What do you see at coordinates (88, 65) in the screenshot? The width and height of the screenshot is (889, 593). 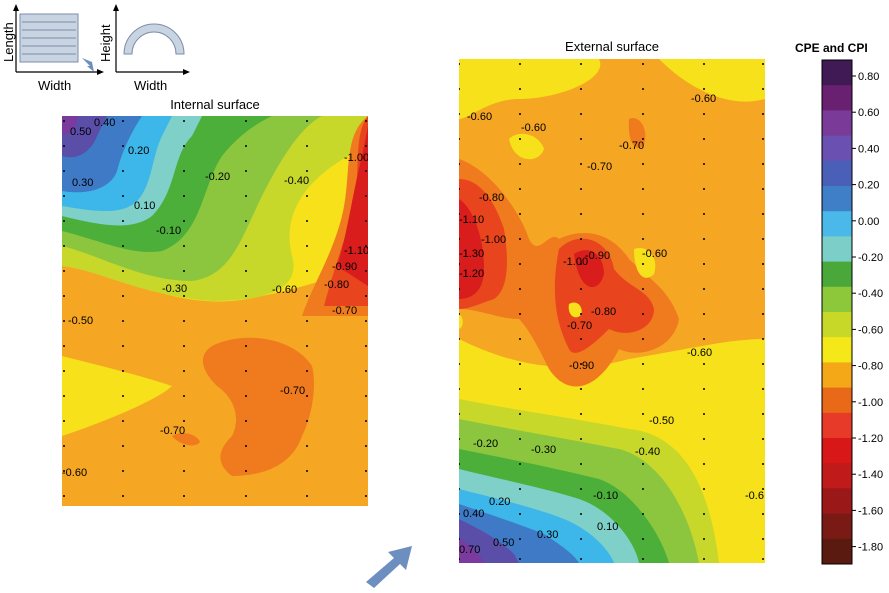 I see `direction-arrow-icon` at bounding box center [88, 65].